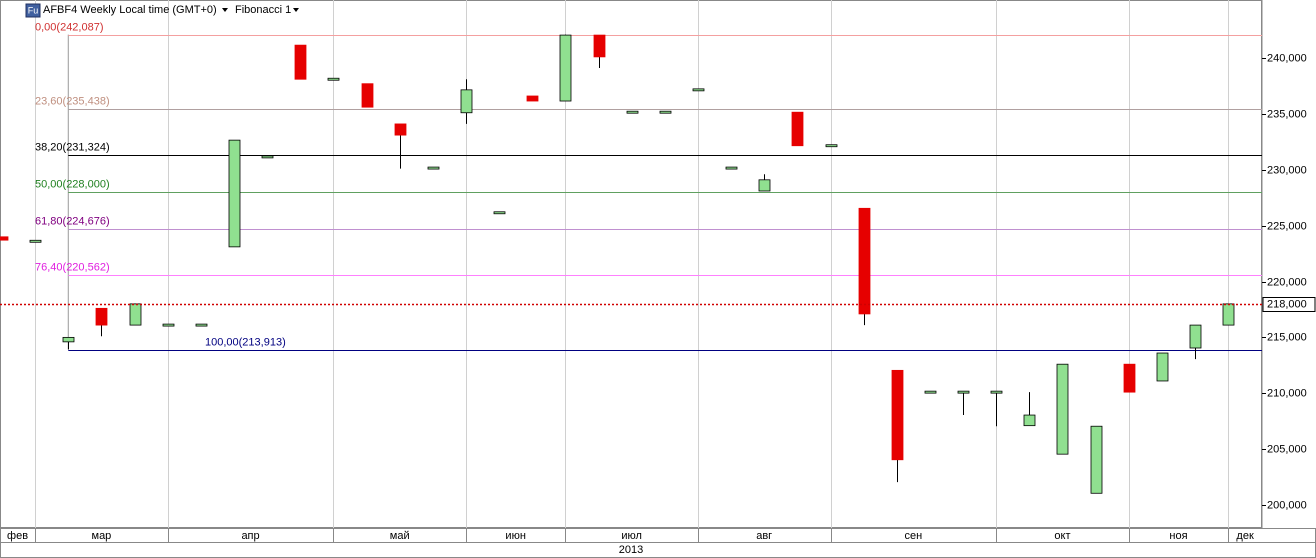 The width and height of the screenshot is (1316, 558). Describe the element at coordinates (1287, 337) in the screenshot. I see `y-tick-label: 215,000` at that location.